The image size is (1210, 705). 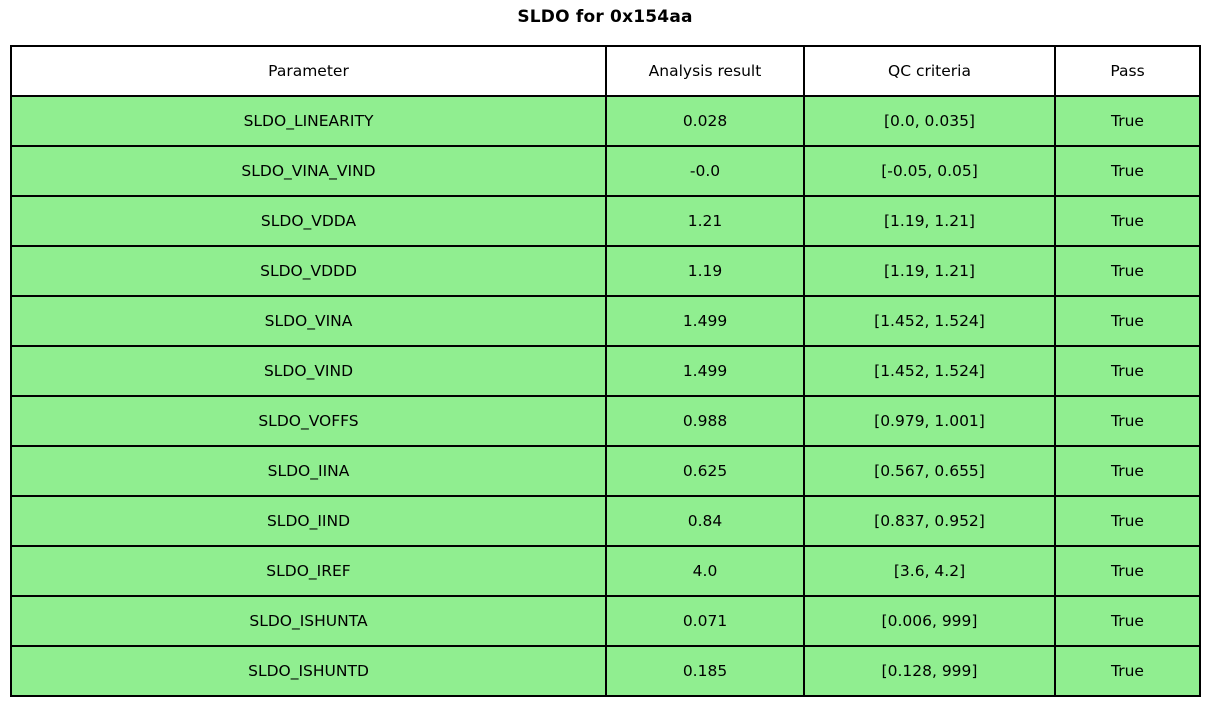 I want to click on parameter-cell: SLDO_IIND, so click(x=308, y=521).